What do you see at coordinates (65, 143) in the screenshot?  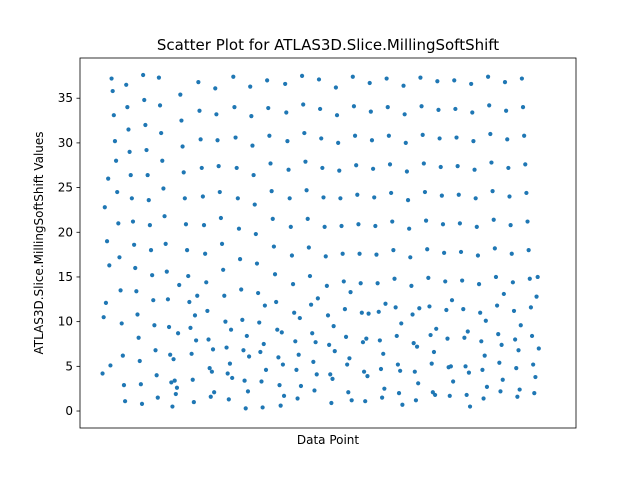 I see `y-tick-label: 30` at bounding box center [65, 143].